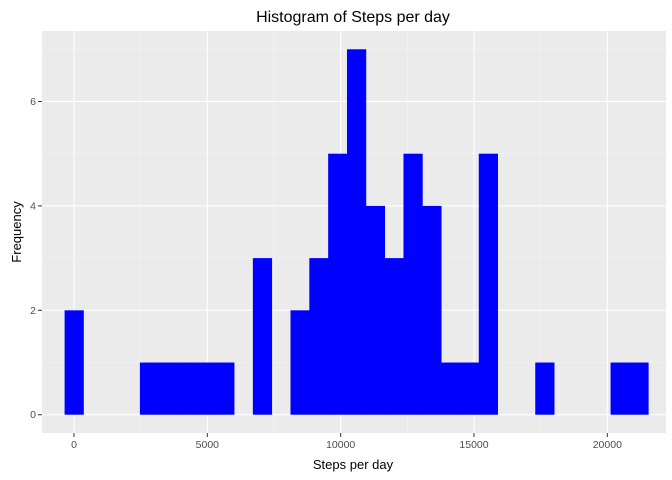 This screenshot has width=672, height=480. What do you see at coordinates (353, 464) in the screenshot?
I see `x-axis-title: Steps per day` at bounding box center [353, 464].